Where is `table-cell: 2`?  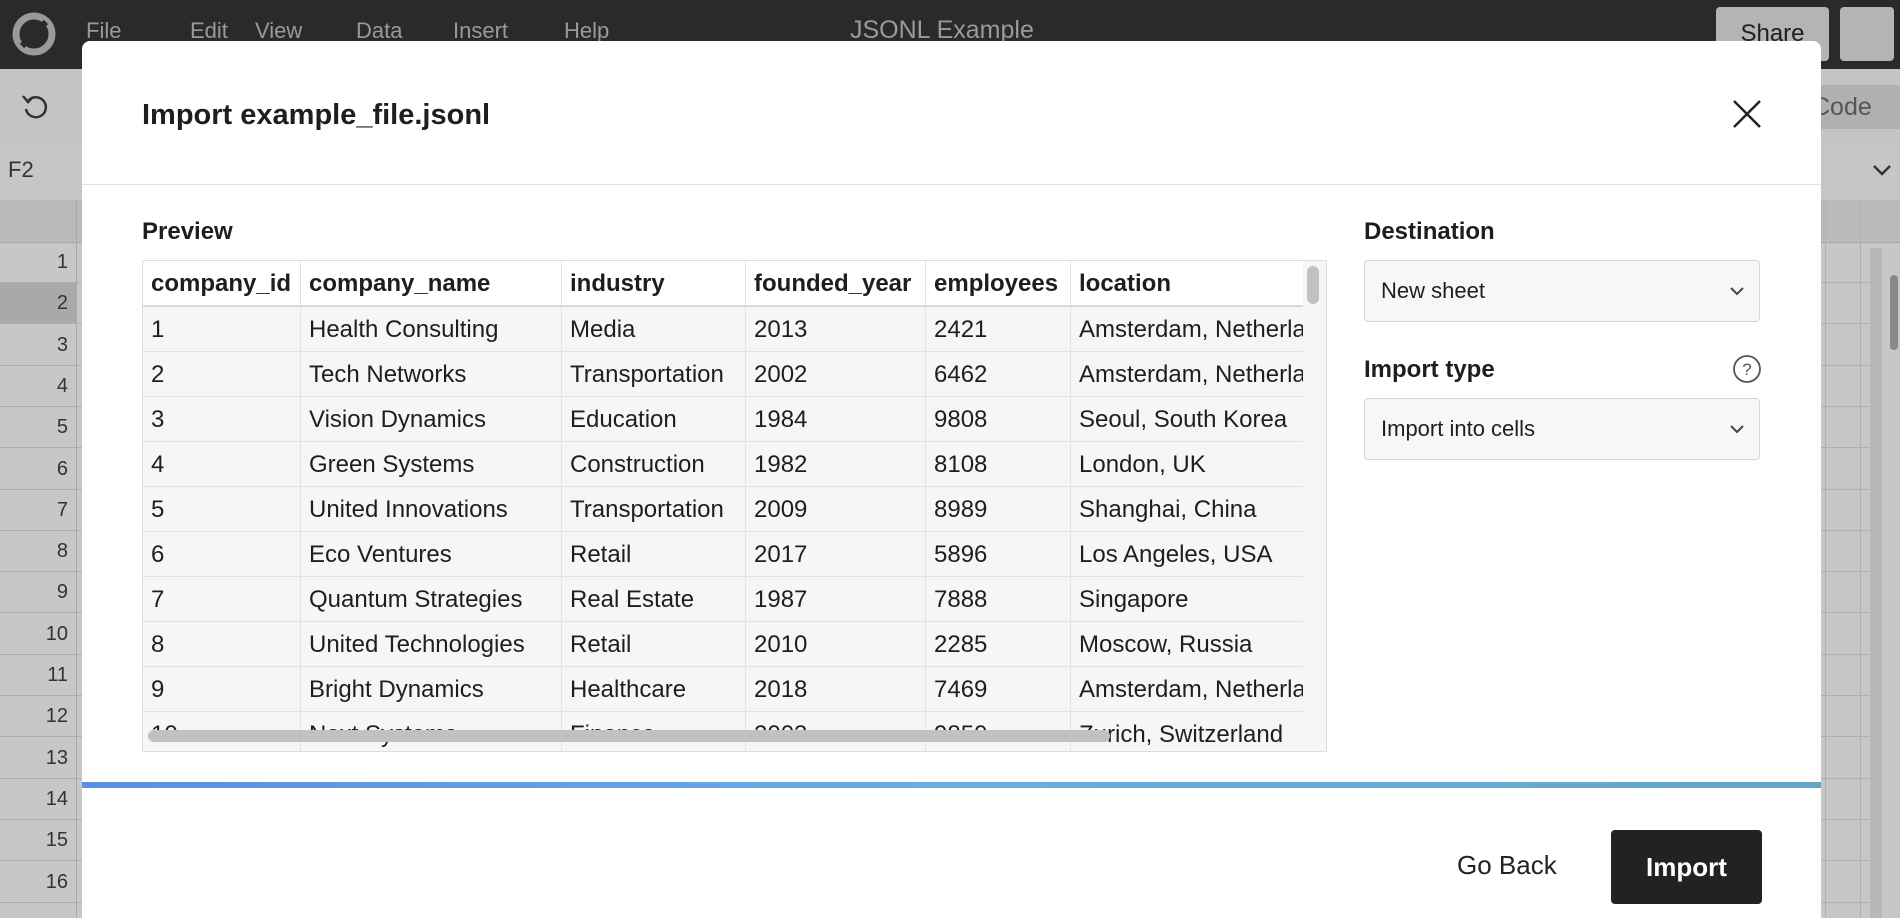
table-cell: 2 is located at coordinates (222, 374).